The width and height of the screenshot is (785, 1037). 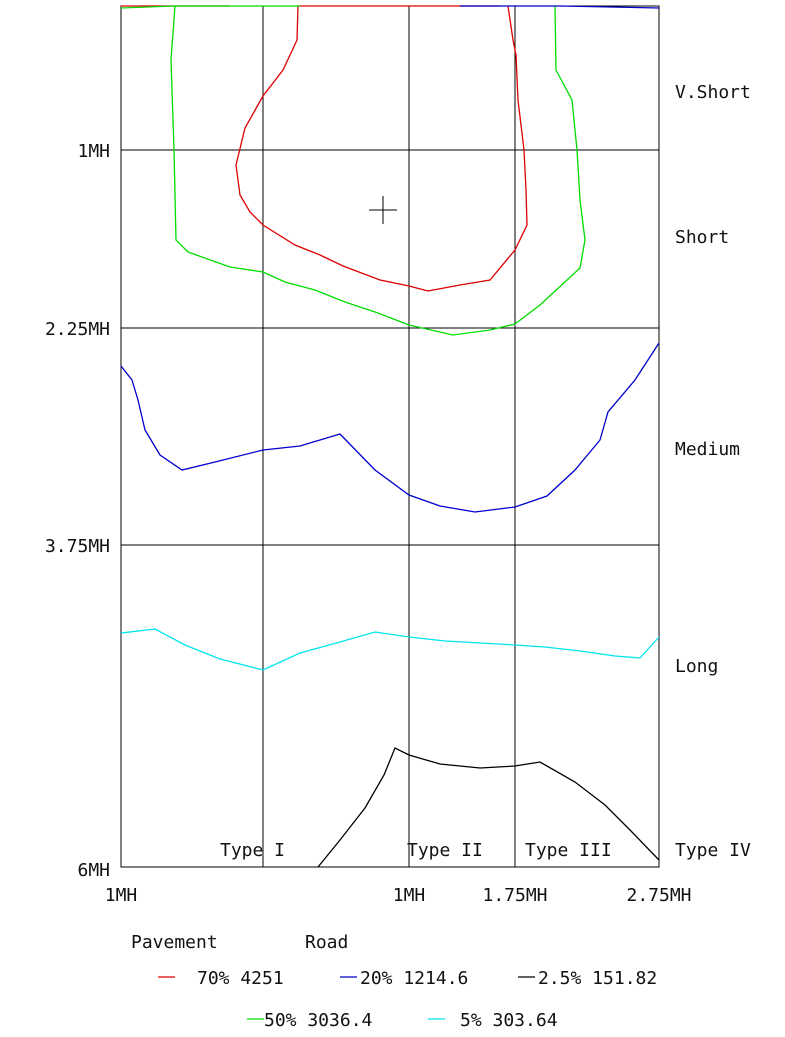 What do you see at coordinates (381, 148) in the screenshot?
I see `contour-red` at bounding box center [381, 148].